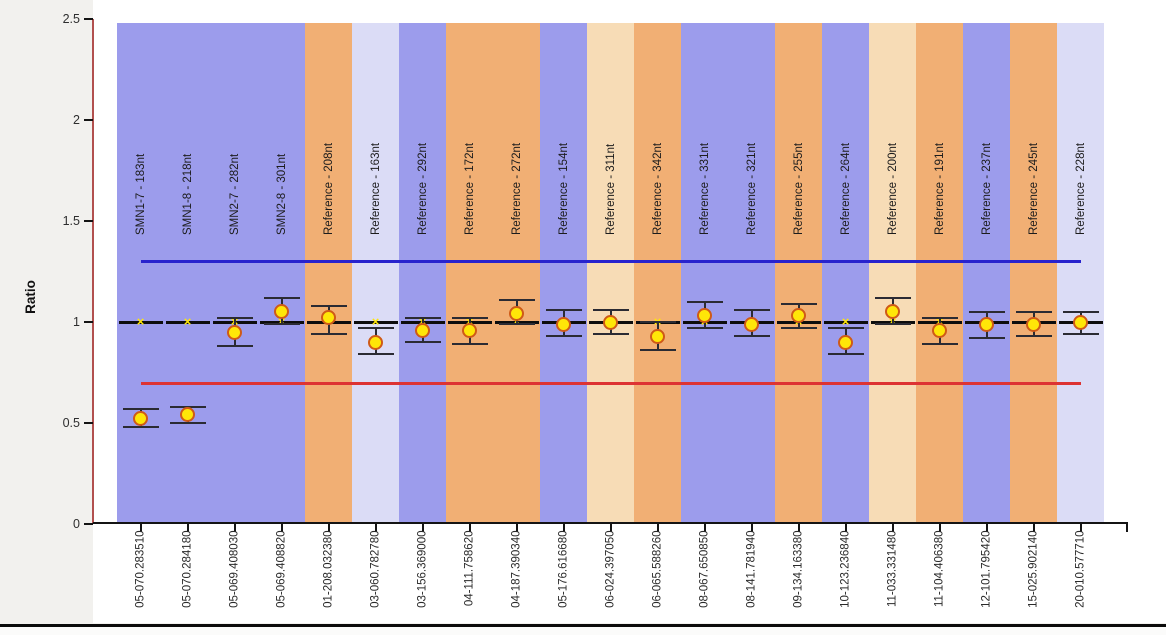 The height and width of the screenshot is (635, 1166). What do you see at coordinates (422, 569) in the screenshot?
I see `sample-id-label: 03-156.369000` at bounding box center [422, 569].